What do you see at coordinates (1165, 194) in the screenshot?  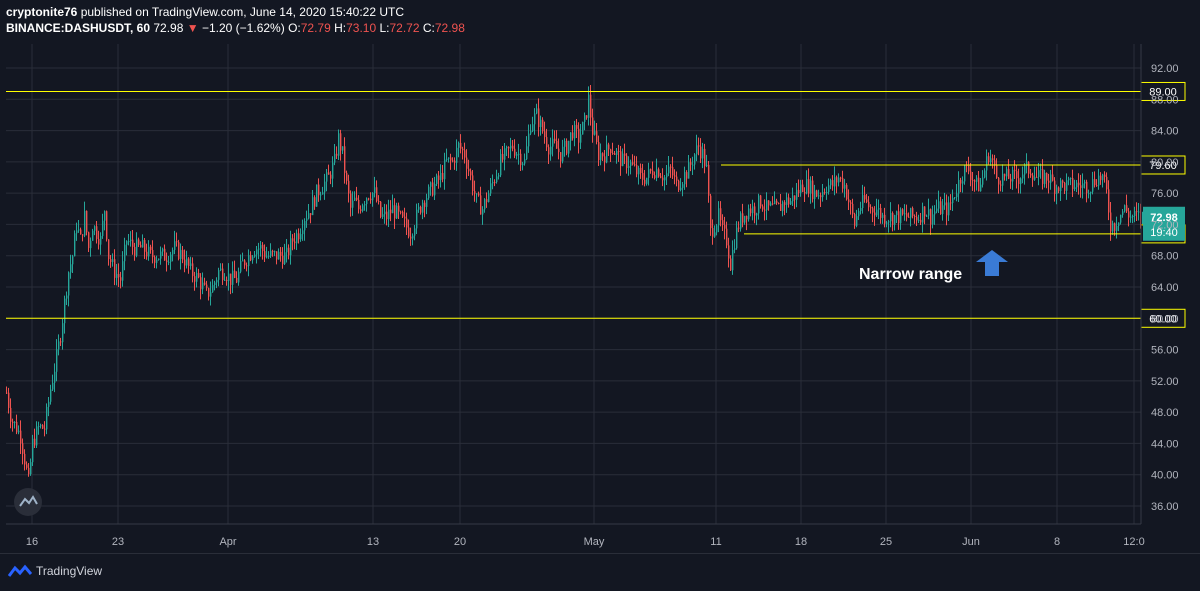 I see `y-tick-label: 76.00` at bounding box center [1165, 194].